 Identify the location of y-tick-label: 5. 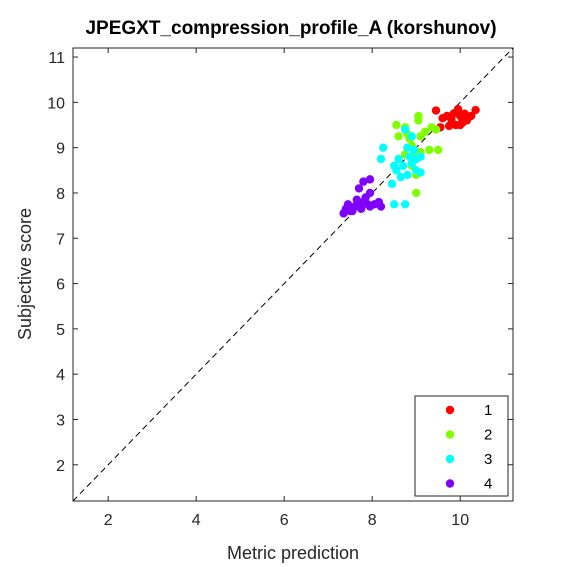
(60, 330).